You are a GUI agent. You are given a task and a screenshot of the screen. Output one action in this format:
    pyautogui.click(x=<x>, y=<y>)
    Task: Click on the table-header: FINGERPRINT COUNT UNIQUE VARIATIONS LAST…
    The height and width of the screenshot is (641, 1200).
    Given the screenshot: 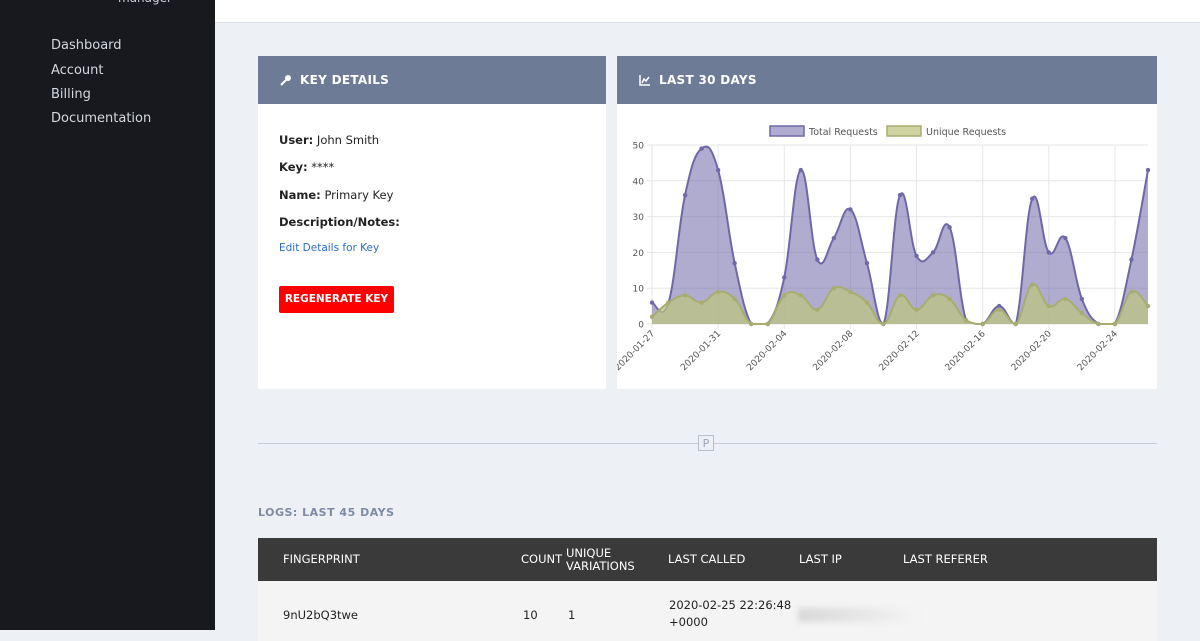 What is the action you would take?
    pyautogui.click(x=707, y=559)
    